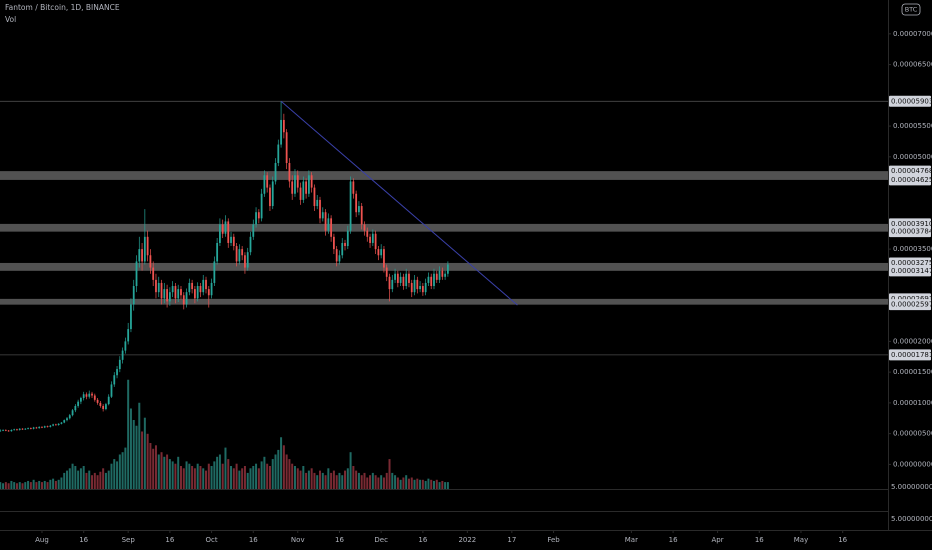  I want to click on volume-axis-label: 5.00000000, so click(911, 519).